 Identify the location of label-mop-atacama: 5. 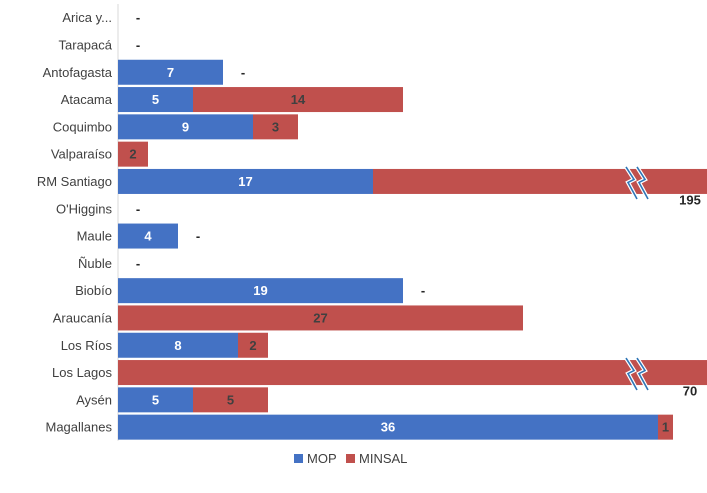
(155, 99).